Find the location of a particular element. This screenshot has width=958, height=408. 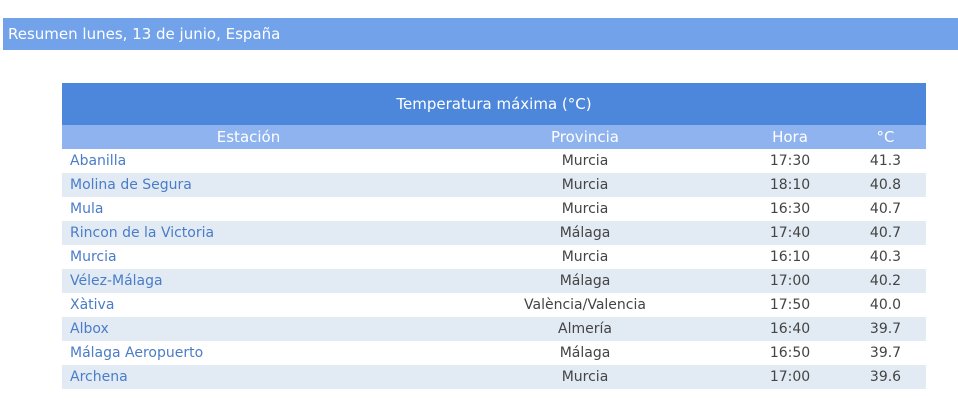

table-title: Temperatura máxima (°C) is located at coordinates (494, 104).